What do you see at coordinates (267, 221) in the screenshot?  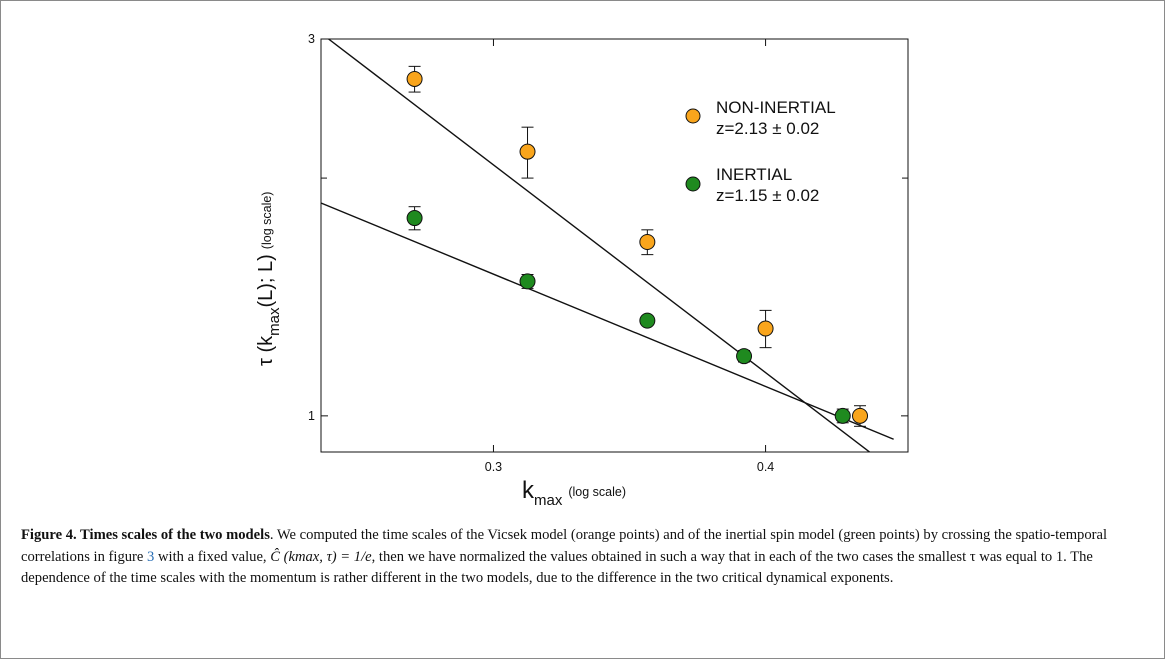 I see `y-axis-title-note: (log scale)` at bounding box center [267, 221].